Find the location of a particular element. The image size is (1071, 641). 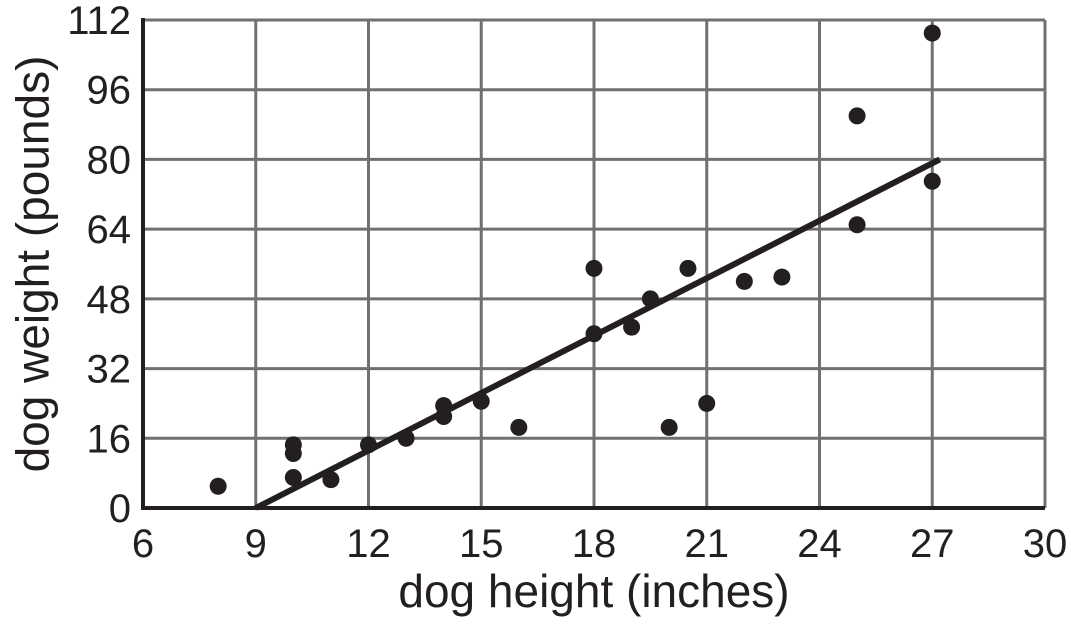

y-tick-label: 80 is located at coordinates (109, 160).